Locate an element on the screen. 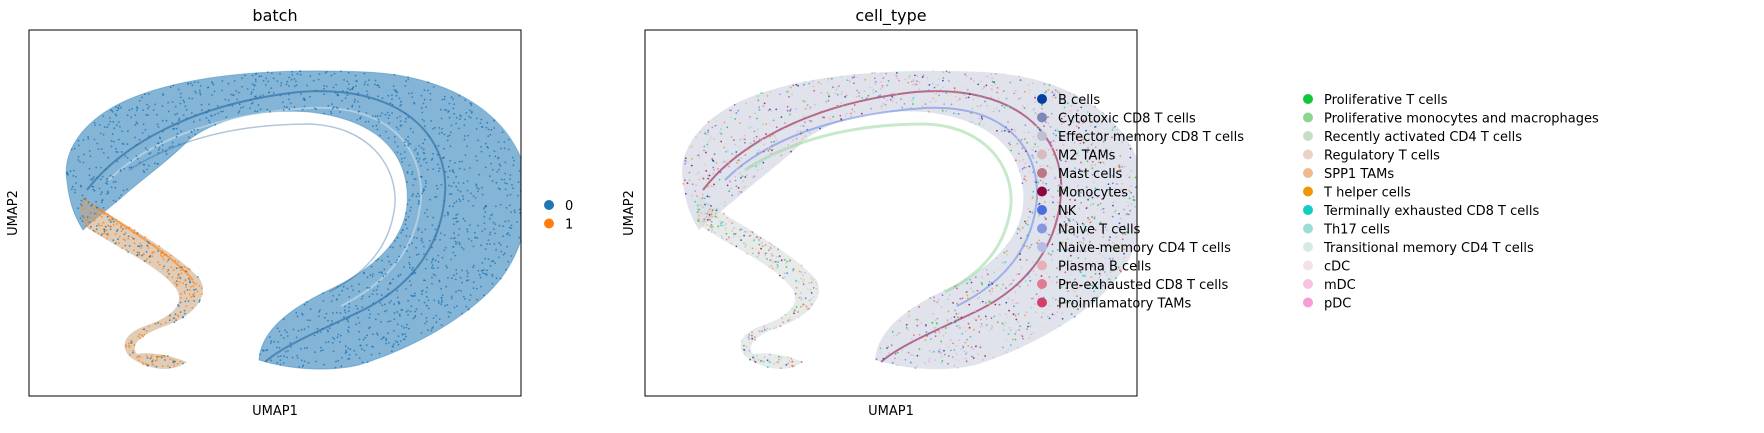 The image size is (1764, 433). batch-title: batch is located at coordinates (274, 15).